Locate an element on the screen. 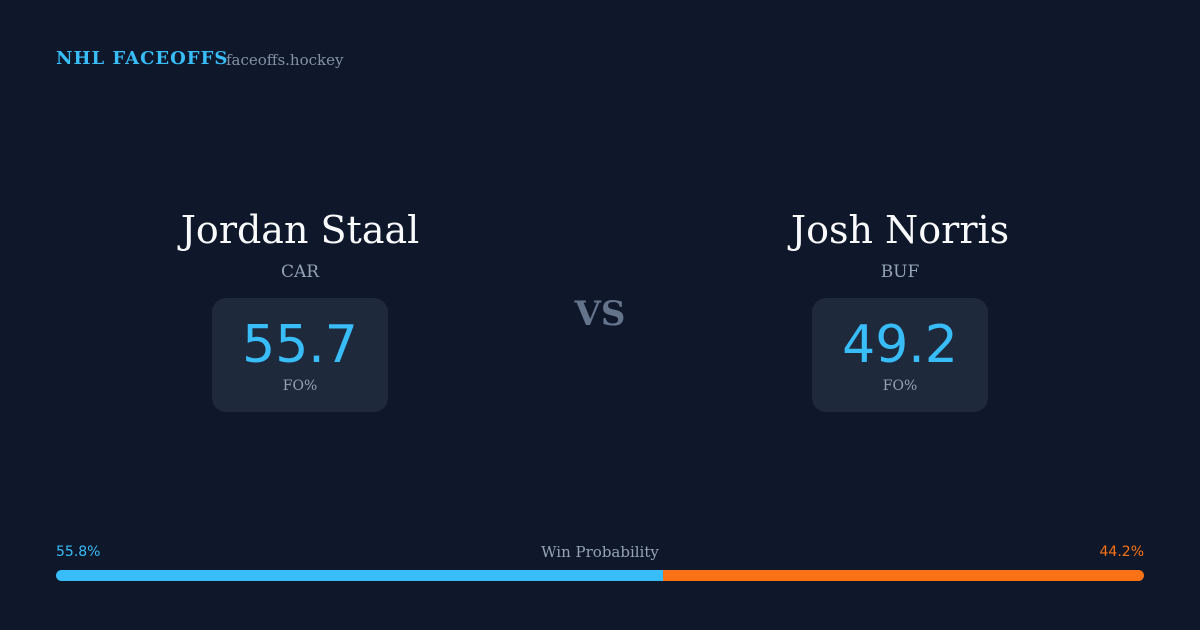 The width and height of the screenshot is (1200, 630). stat-value: 55.7 is located at coordinates (300, 345).